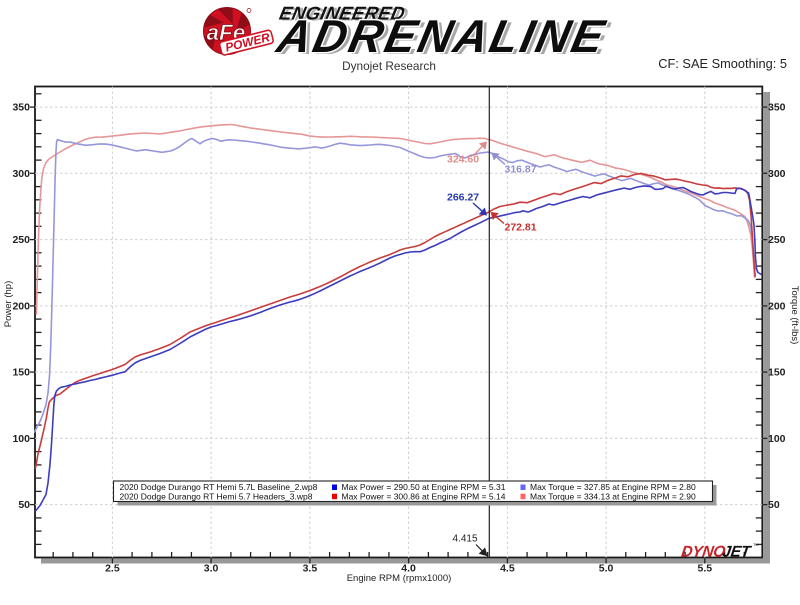 The height and width of the screenshot is (605, 800). Describe the element at coordinates (408, 569) in the screenshot. I see `svg-text: 4.0` at that location.